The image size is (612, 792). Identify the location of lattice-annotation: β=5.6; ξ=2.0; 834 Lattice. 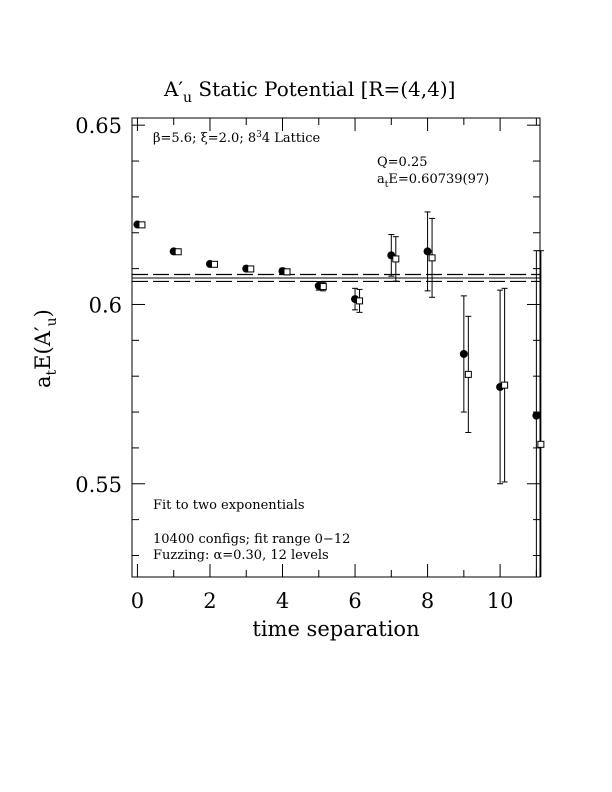
(237, 138).